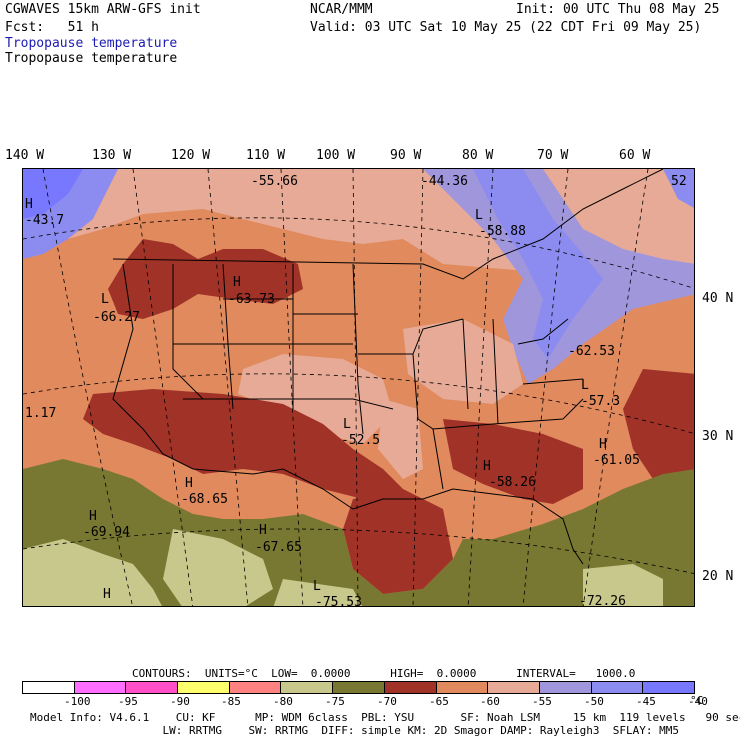  What do you see at coordinates (266, 155) in the screenshot?
I see `lon-label: 110 W` at bounding box center [266, 155].